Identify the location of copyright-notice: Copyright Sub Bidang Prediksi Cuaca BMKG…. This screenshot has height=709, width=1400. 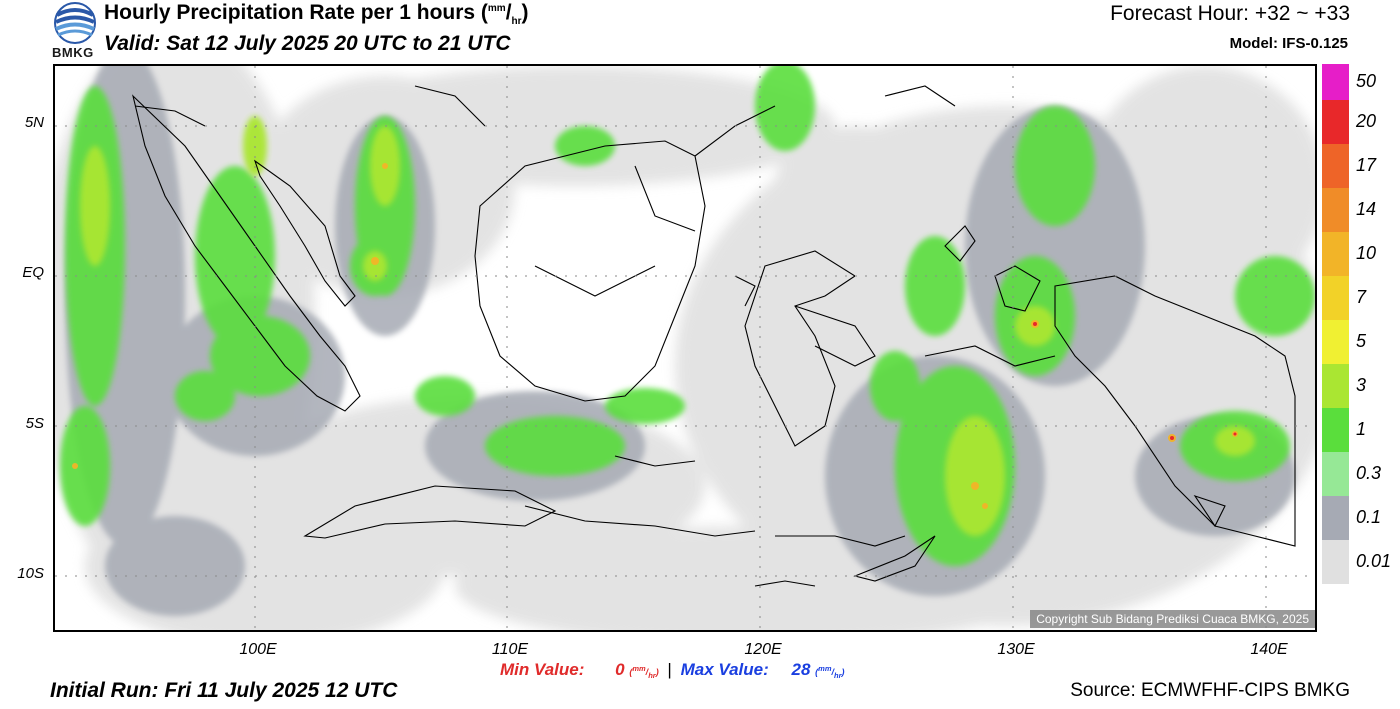
(1172, 619).